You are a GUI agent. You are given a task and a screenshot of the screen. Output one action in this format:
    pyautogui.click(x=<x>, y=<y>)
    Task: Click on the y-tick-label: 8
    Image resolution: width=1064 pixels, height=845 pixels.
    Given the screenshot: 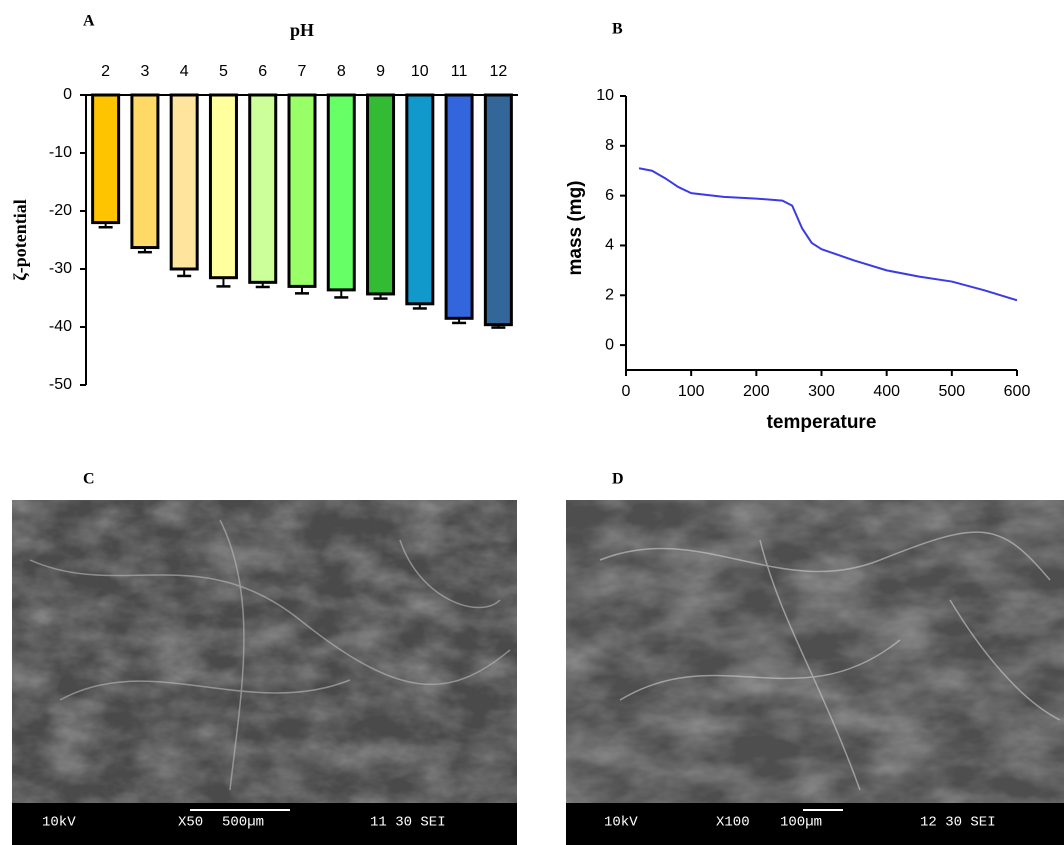 What is the action you would take?
    pyautogui.click(x=609, y=145)
    